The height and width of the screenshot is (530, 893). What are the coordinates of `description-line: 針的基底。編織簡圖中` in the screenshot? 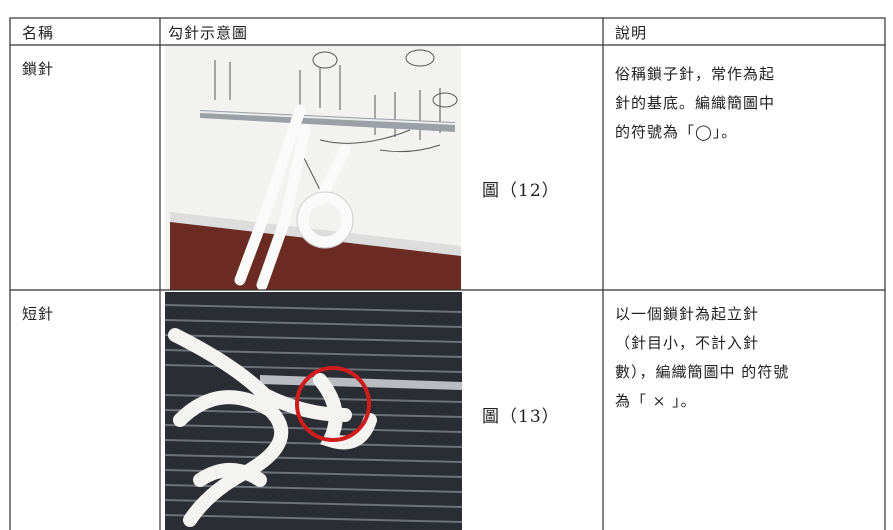 It's located at (695, 103).